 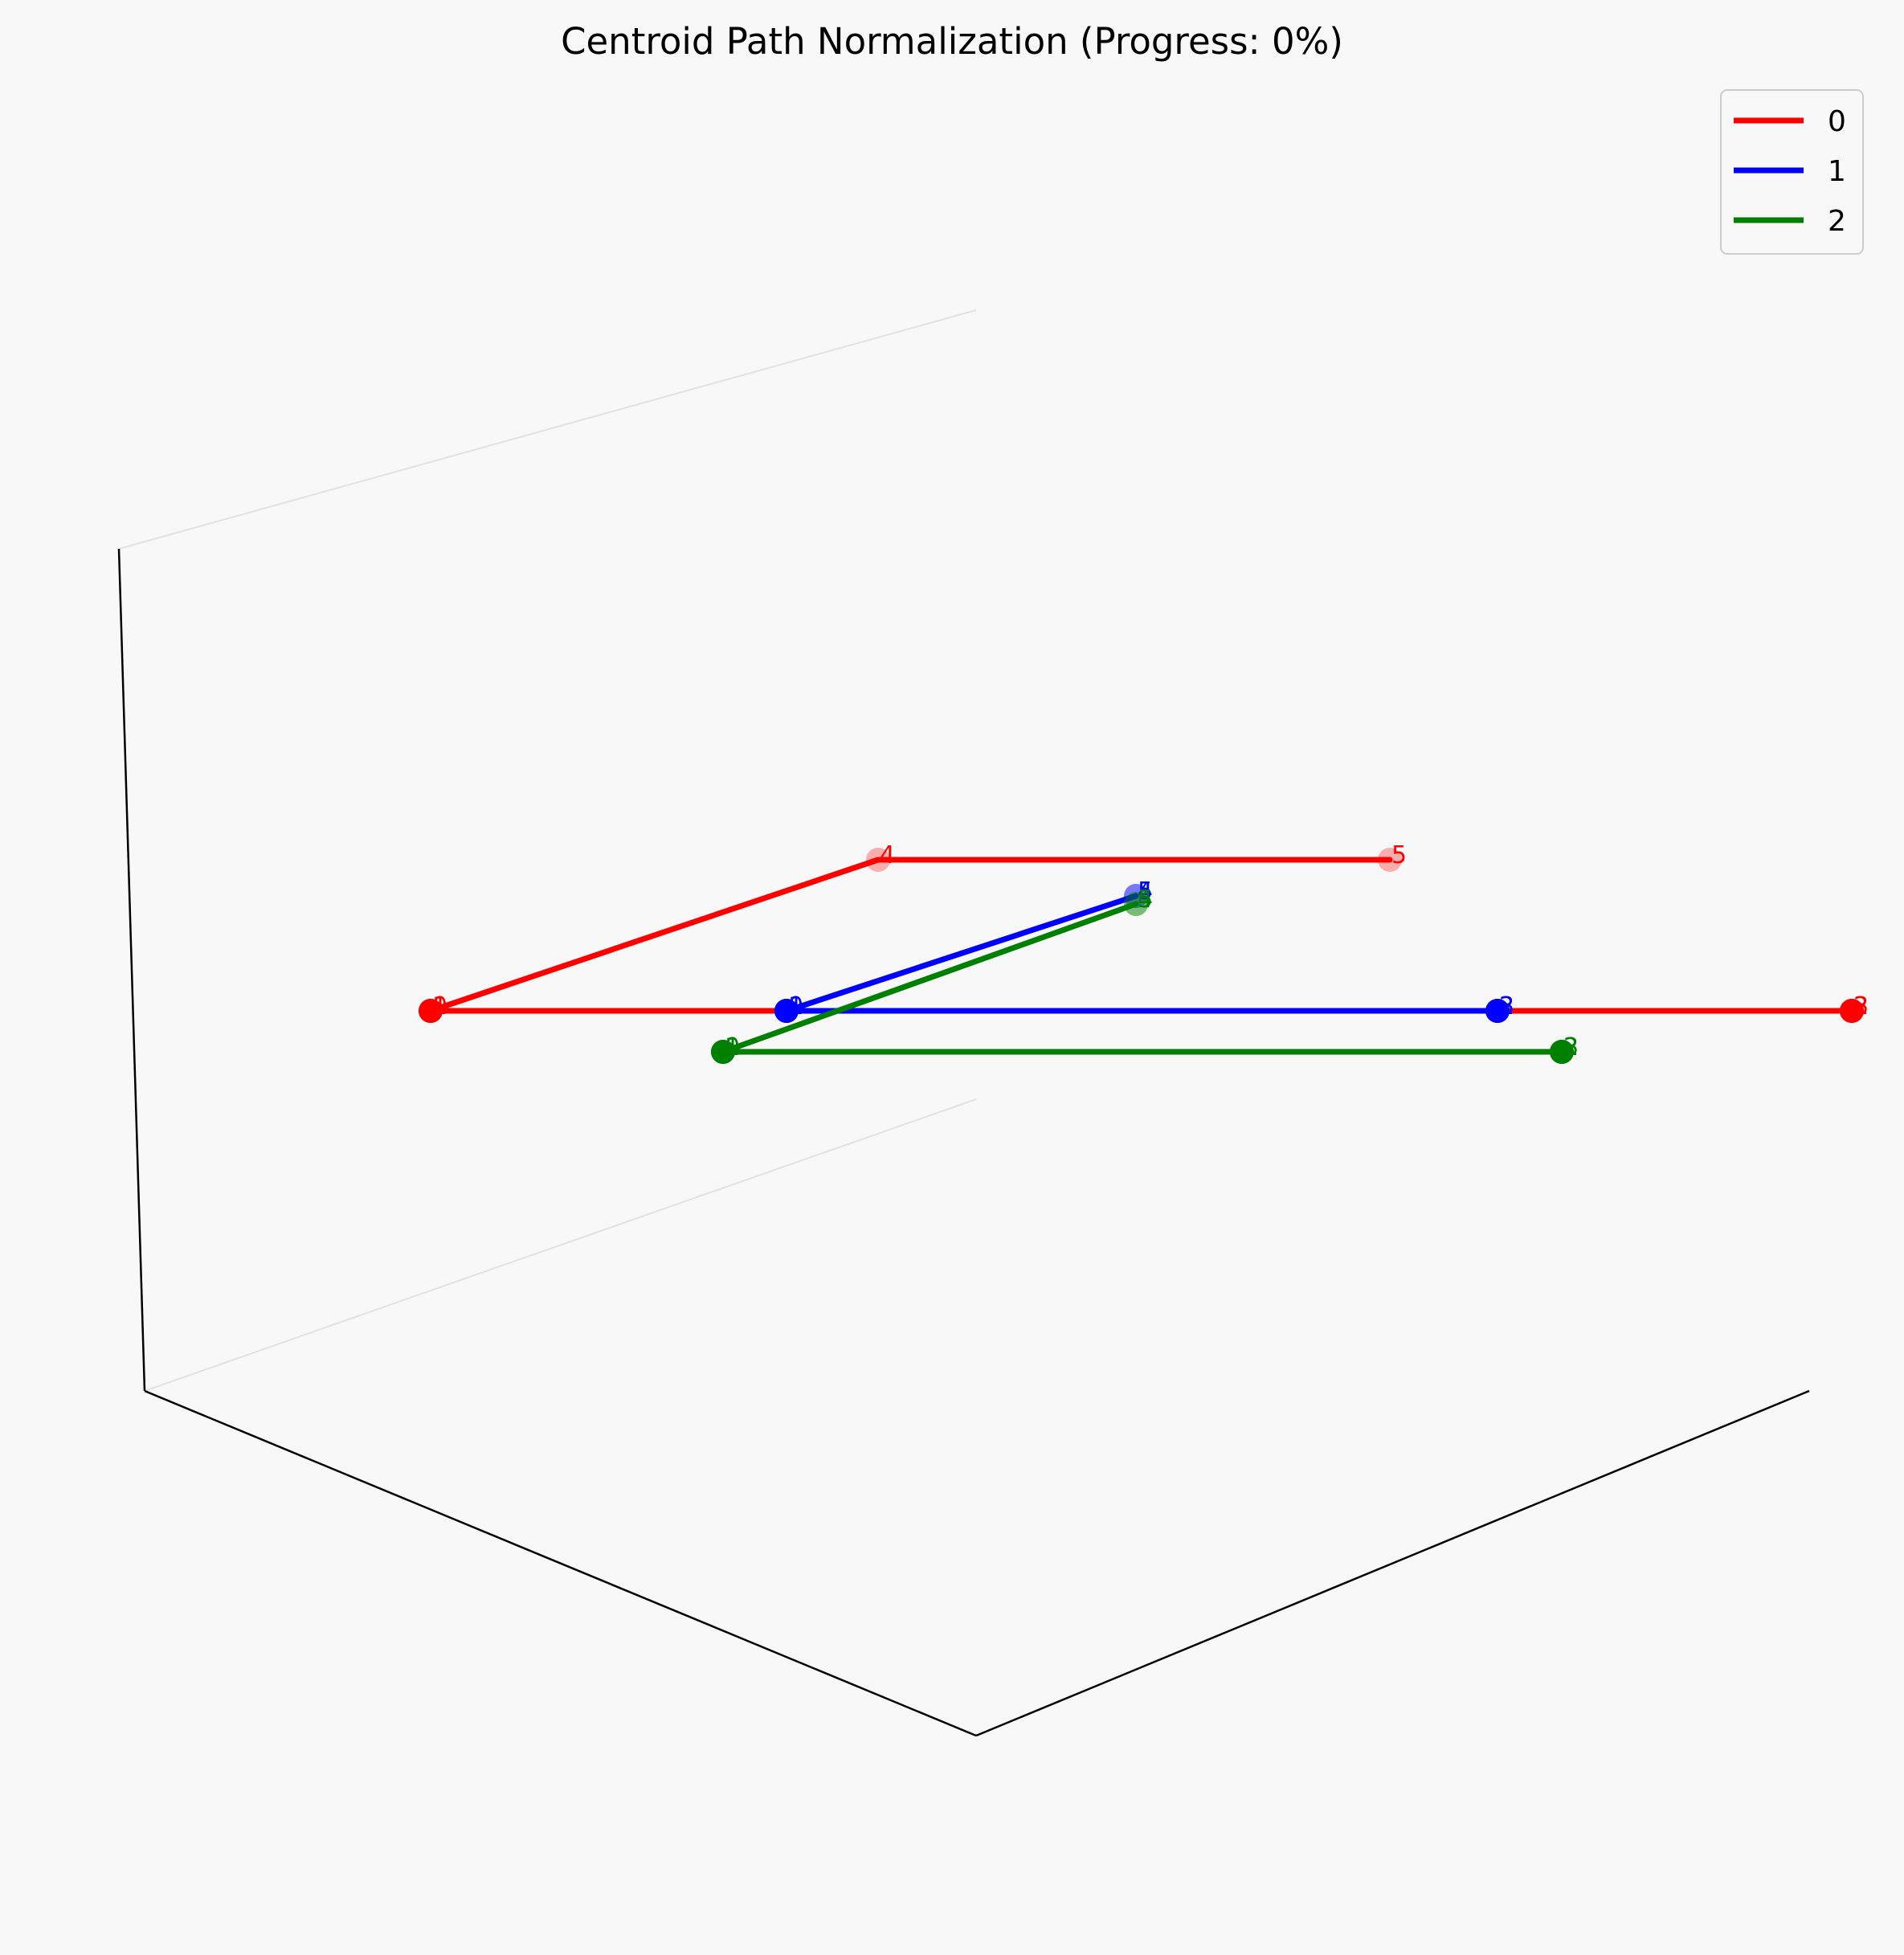 What do you see at coordinates (1837, 221) in the screenshot?
I see `legend-label-2: 2` at bounding box center [1837, 221].